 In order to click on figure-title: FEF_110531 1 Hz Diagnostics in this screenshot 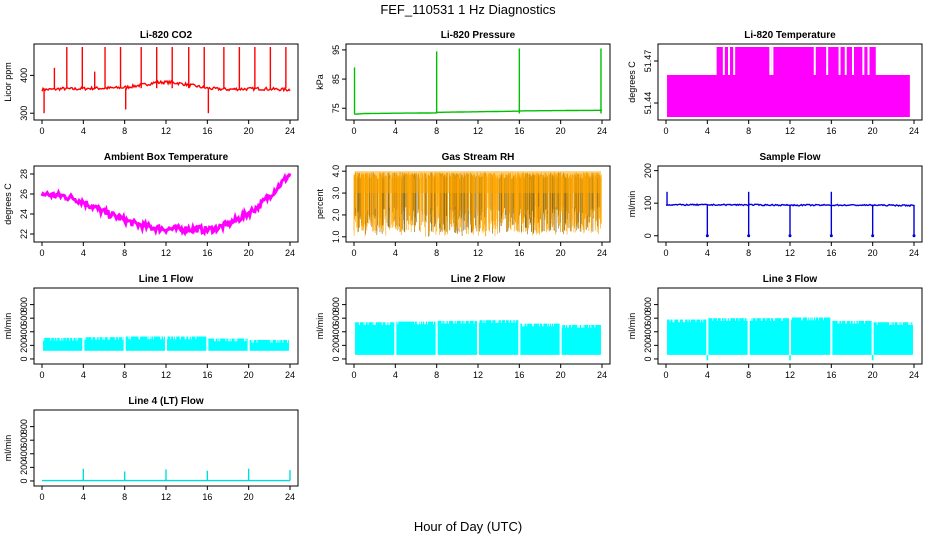, I will do `click(468, 9)`.